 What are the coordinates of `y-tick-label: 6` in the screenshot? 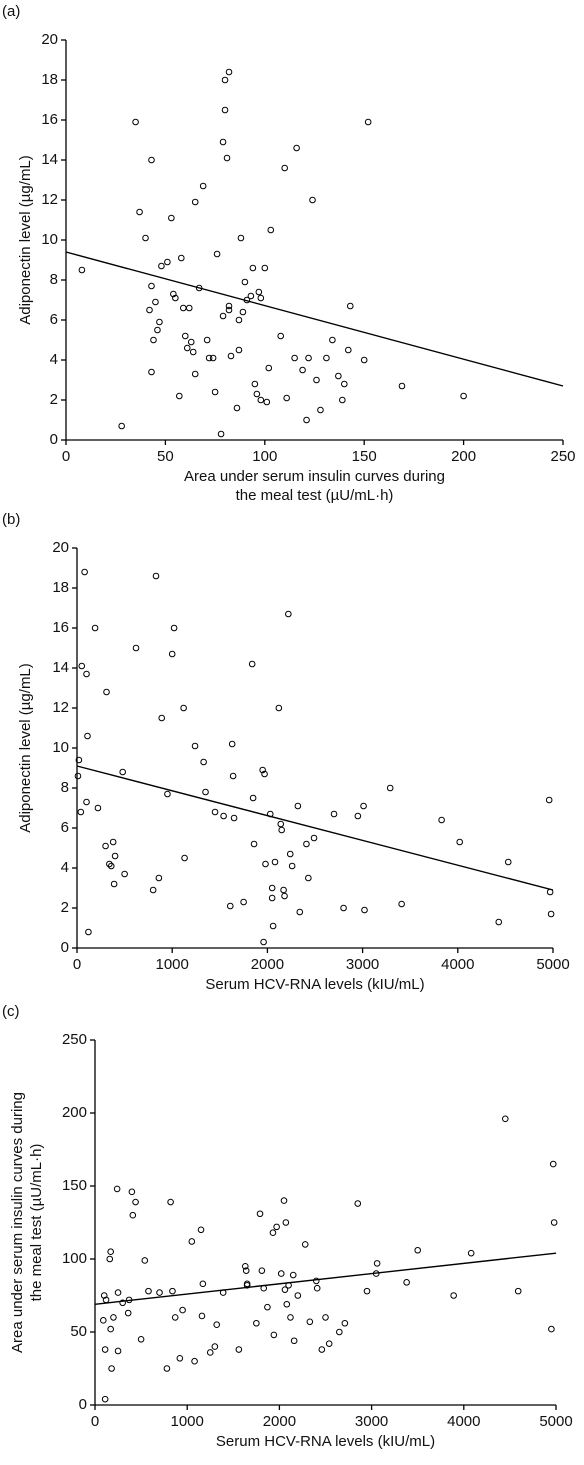 It's located at (54, 319).